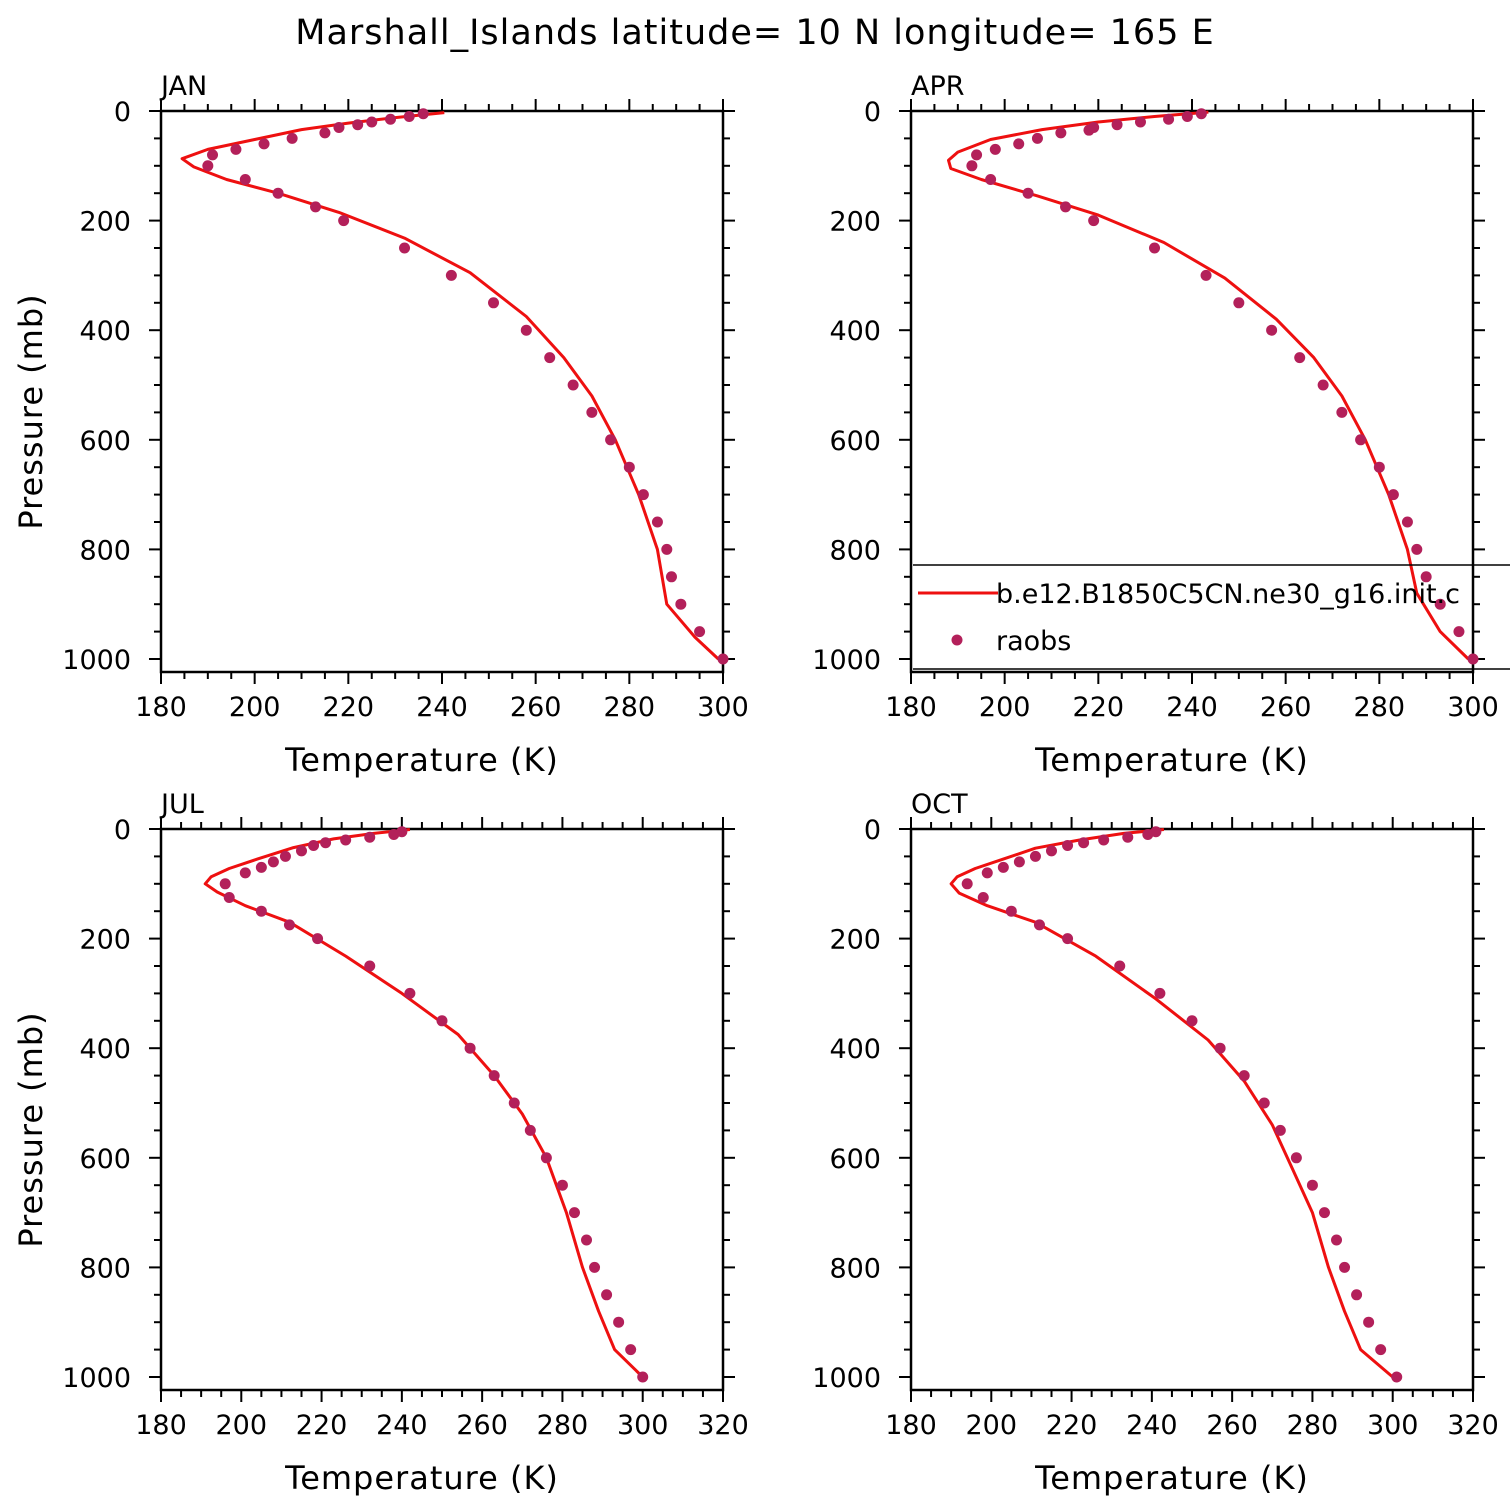 This screenshot has width=1510, height=1510. I want to click on x-tick-label: 200, so click(242, 1425).